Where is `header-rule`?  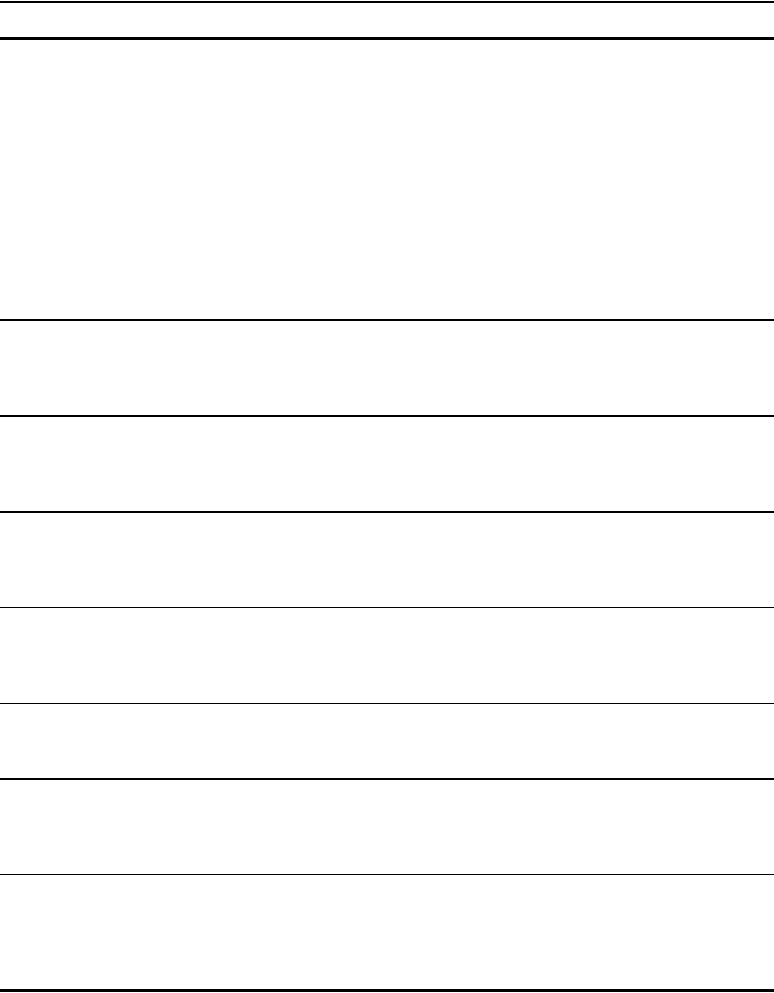 header-rule is located at coordinates (387, 38).